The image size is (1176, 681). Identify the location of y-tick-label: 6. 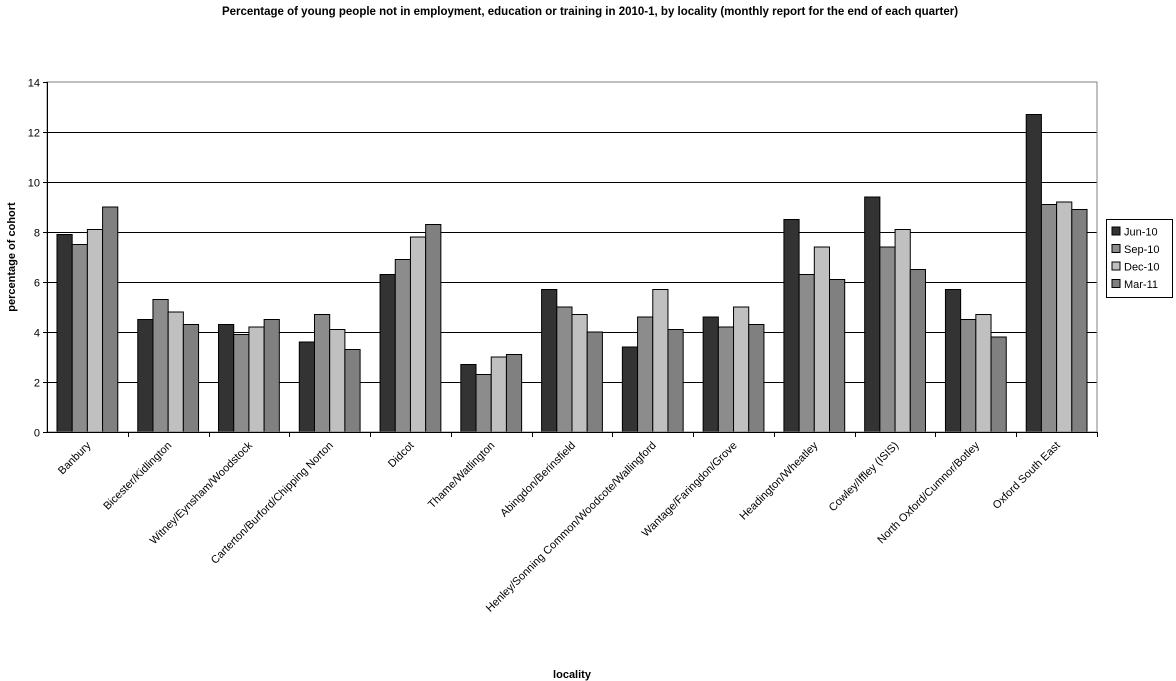
(37, 284).